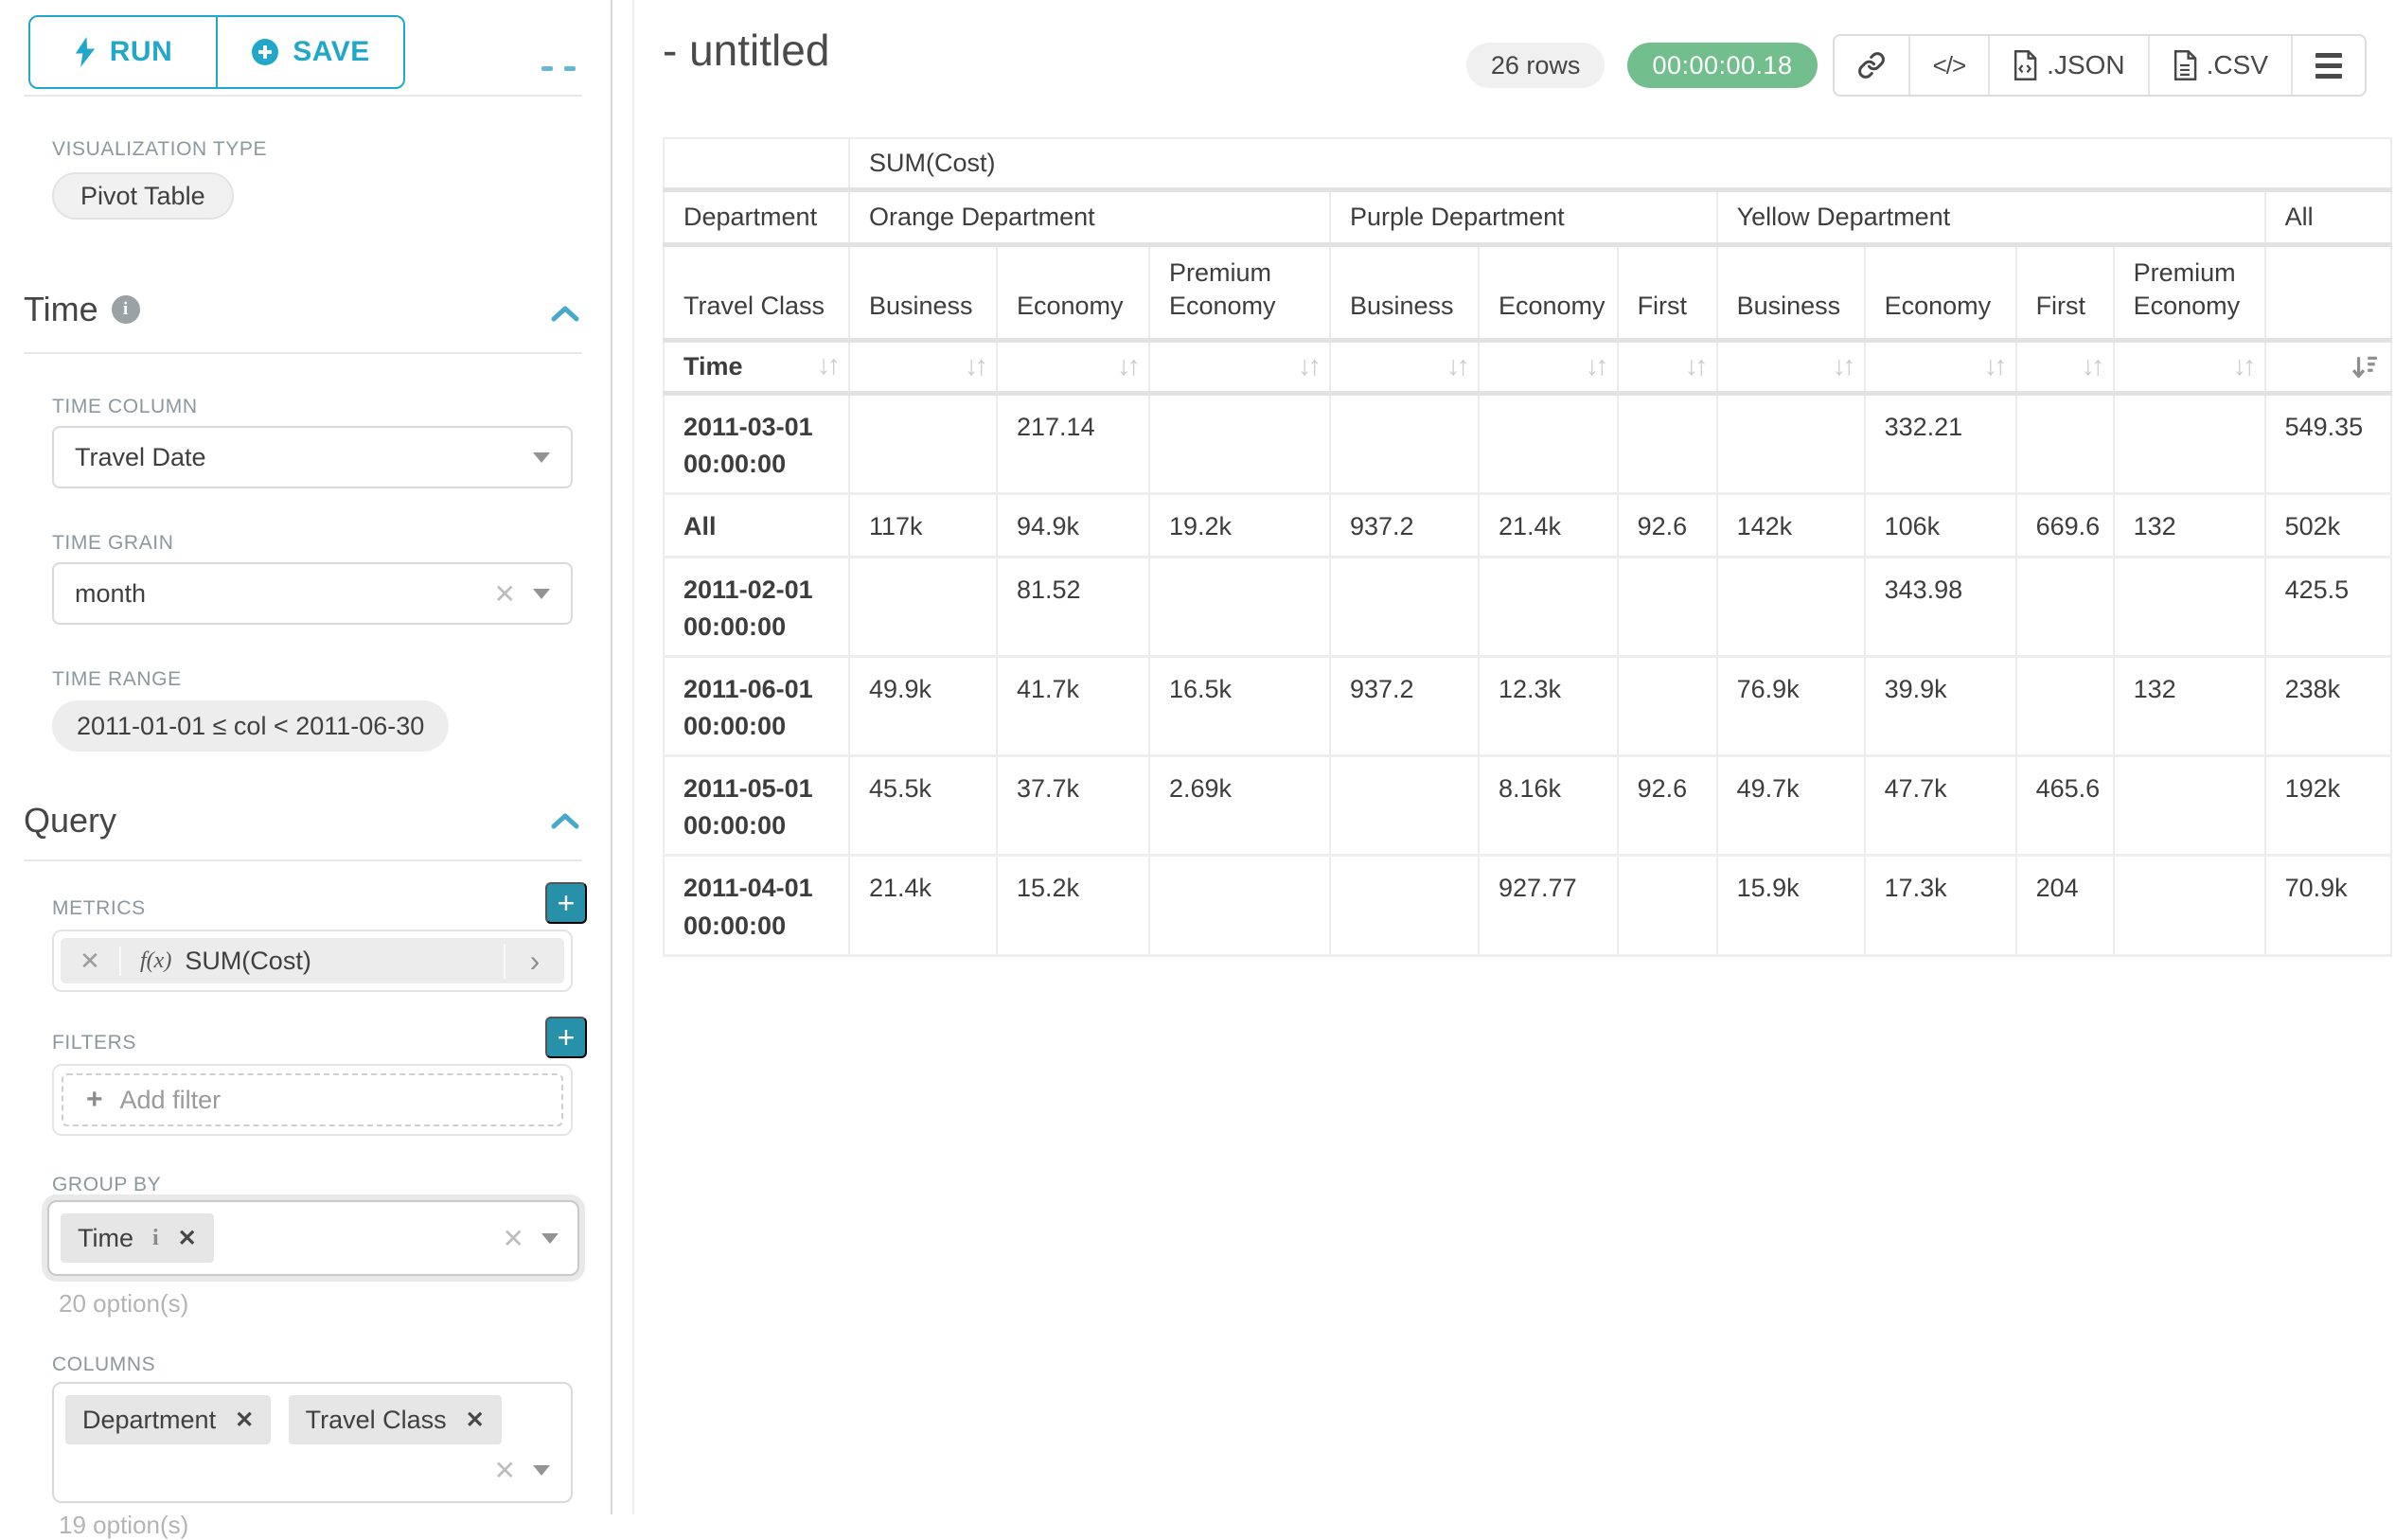 The height and width of the screenshot is (1540, 2395). What do you see at coordinates (534, 961) in the screenshot?
I see `chevron-right-icon: ›` at bounding box center [534, 961].